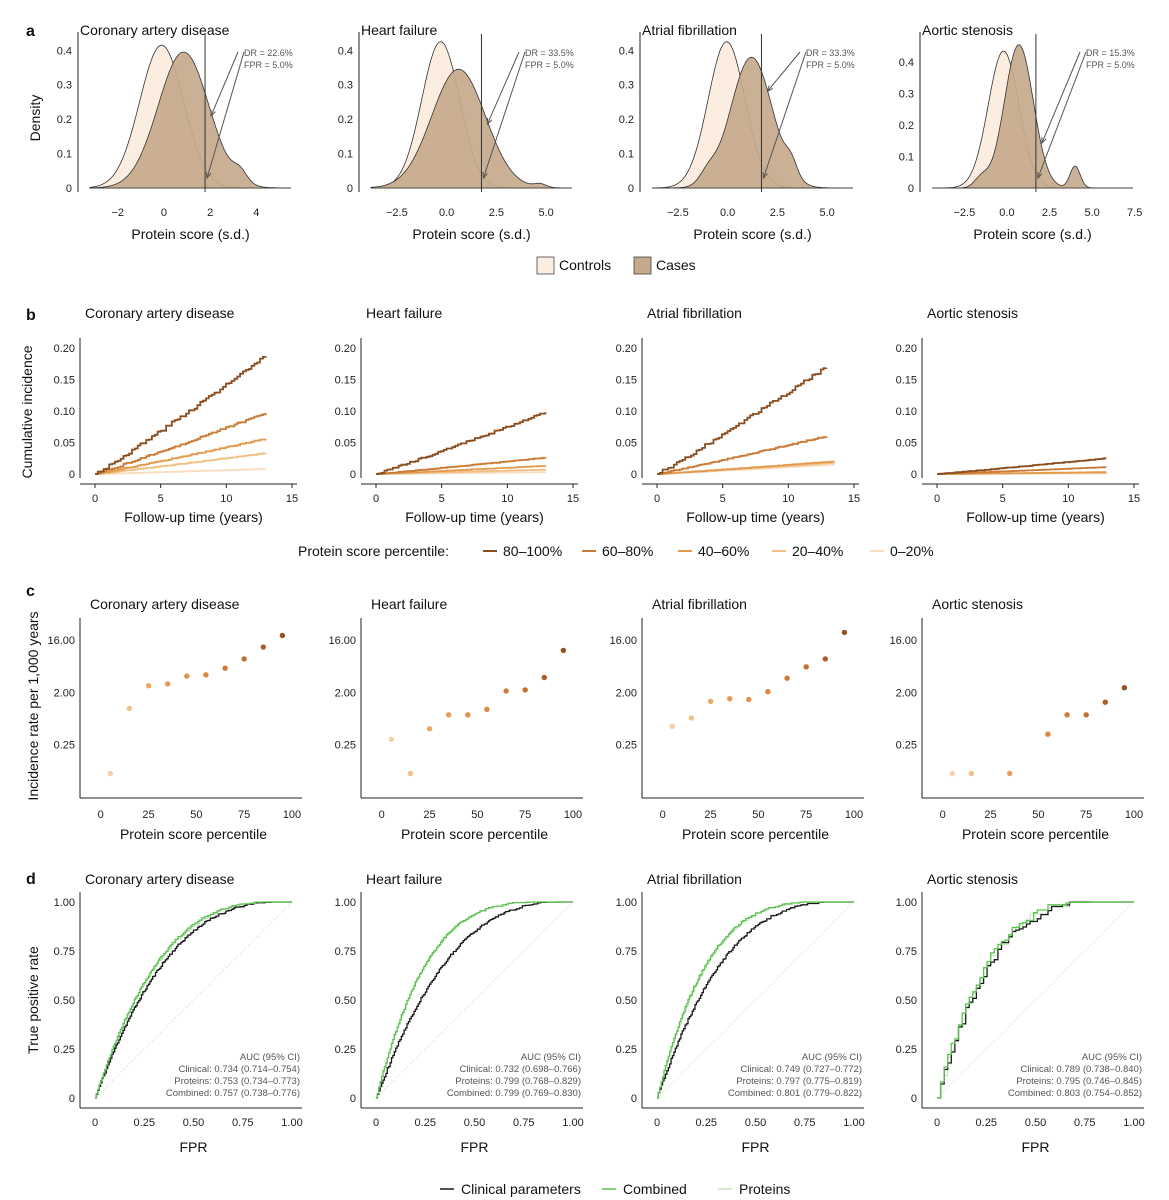 This screenshot has height=1200, width=1169. Describe the element at coordinates (489, 121) in the screenshot. I see `arrow-head` at that location.